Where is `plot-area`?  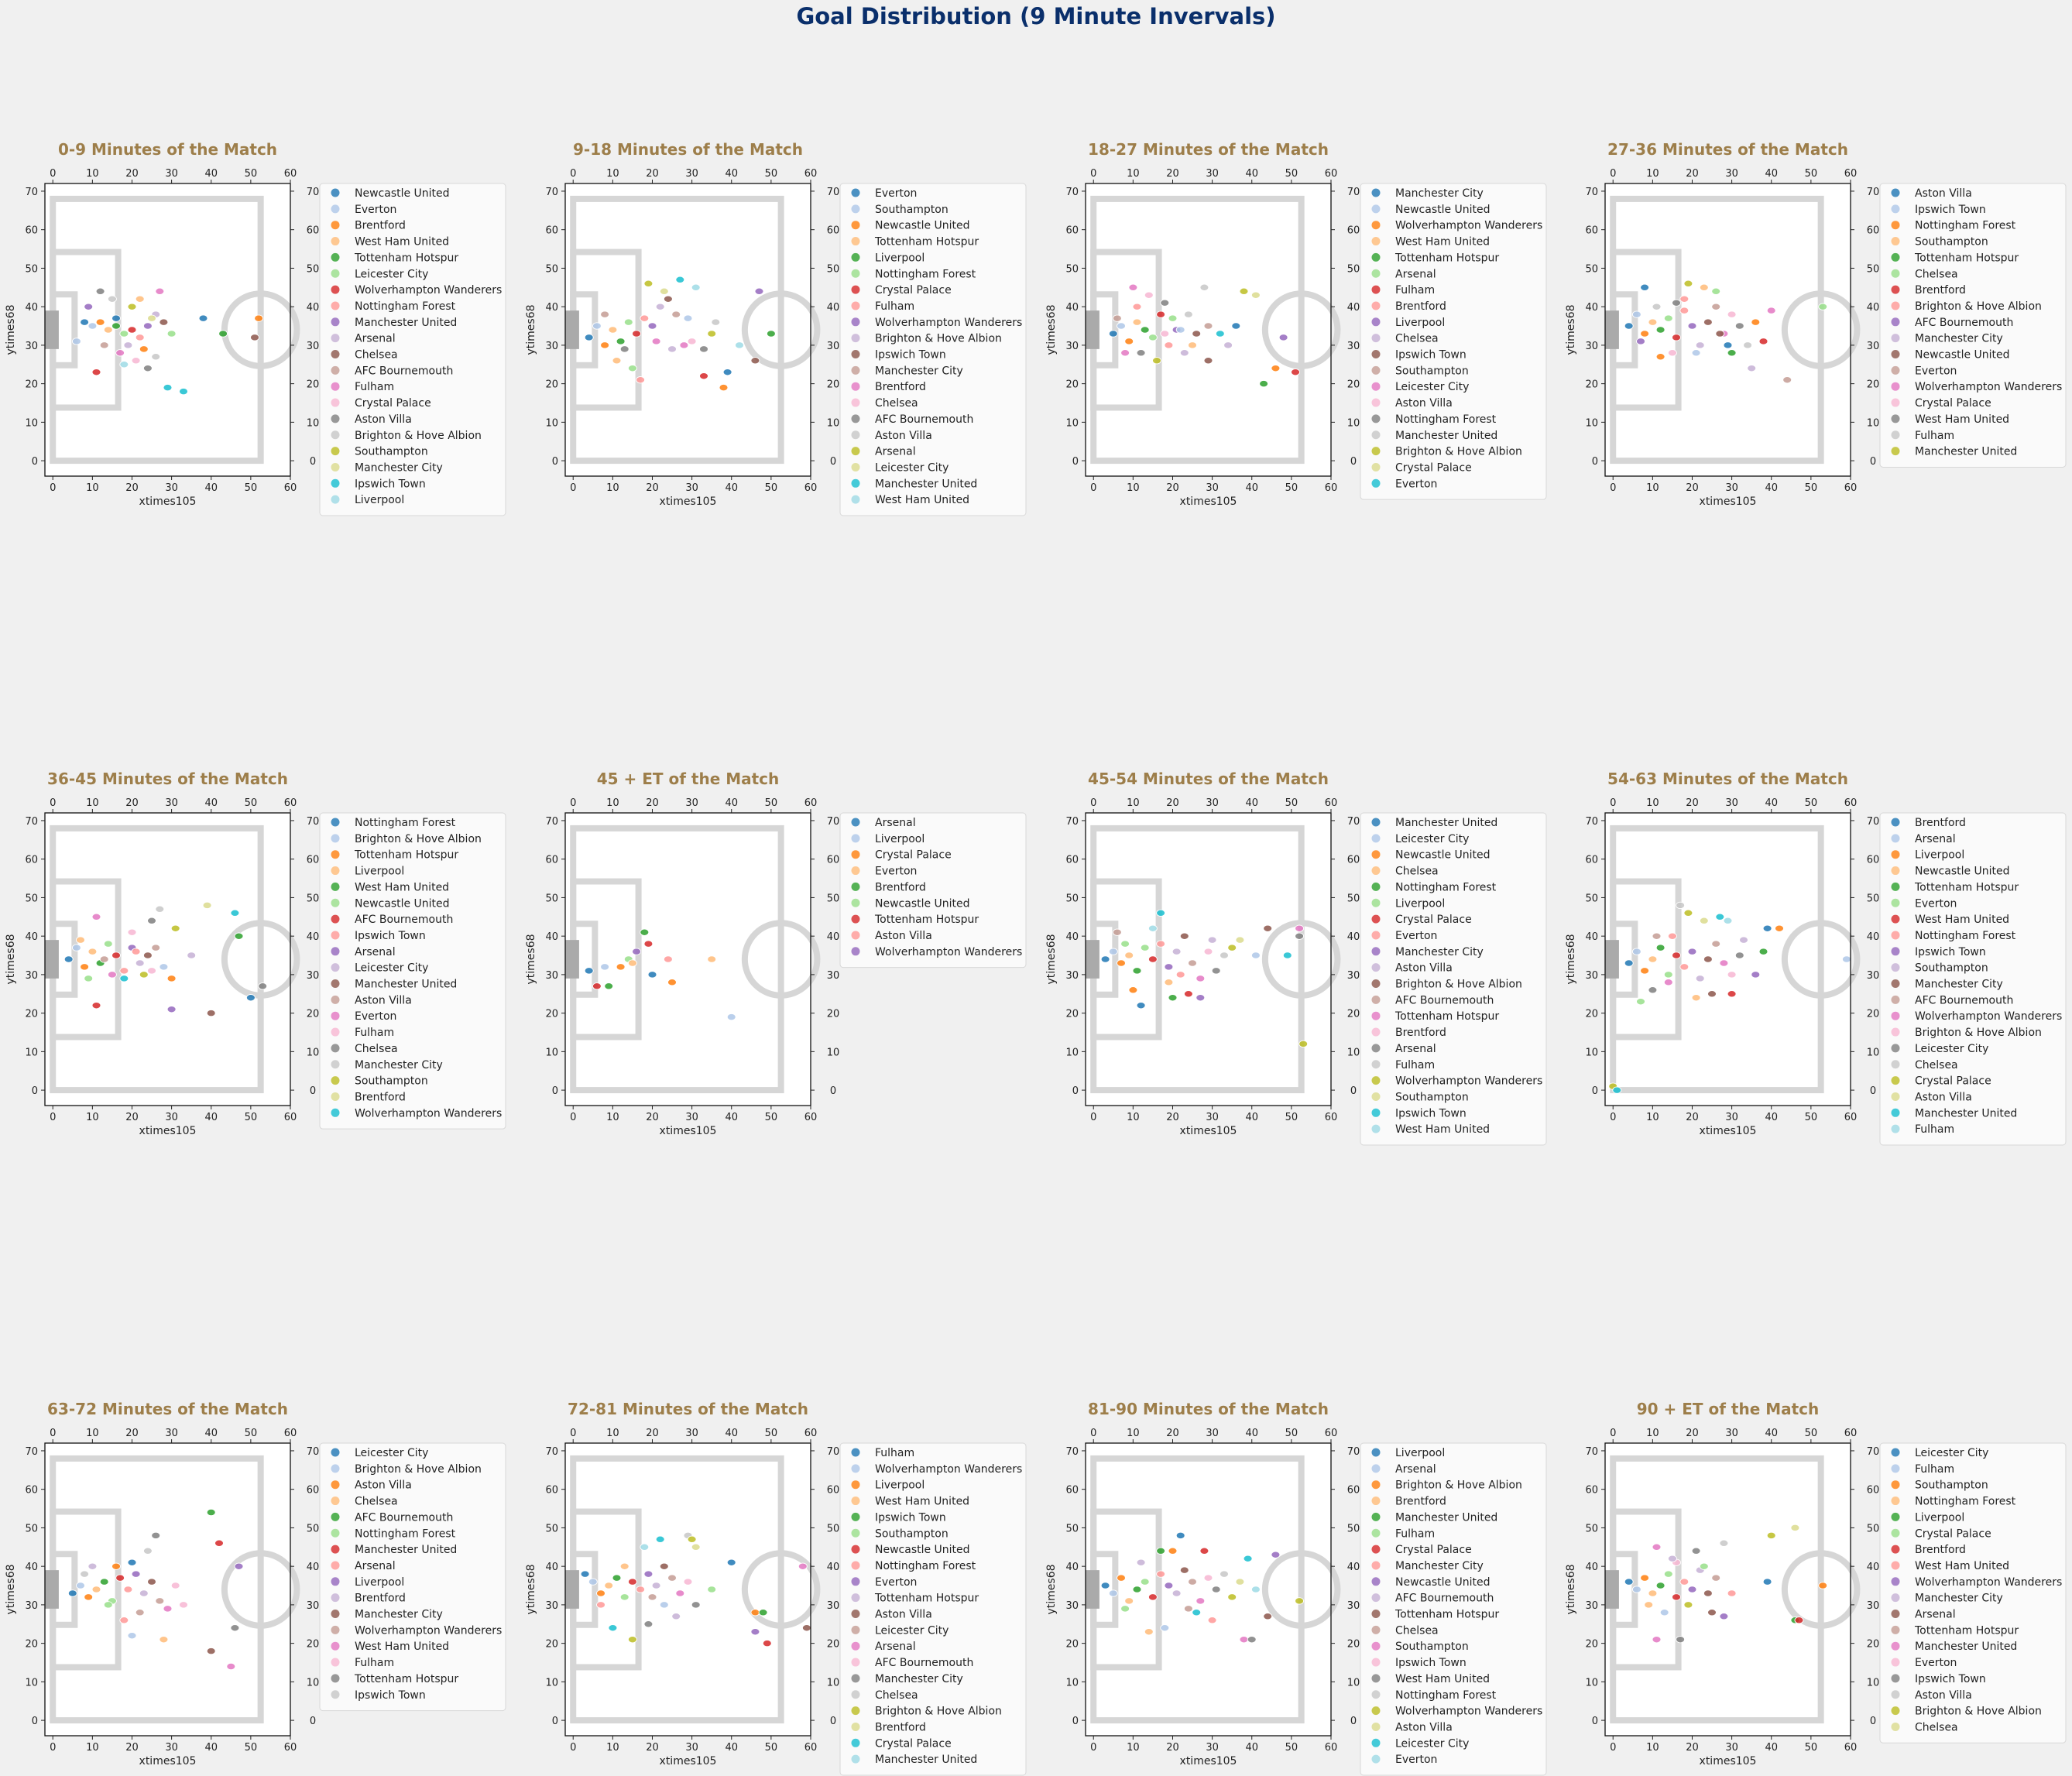 plot-area is located at coordinates (1728, 959).